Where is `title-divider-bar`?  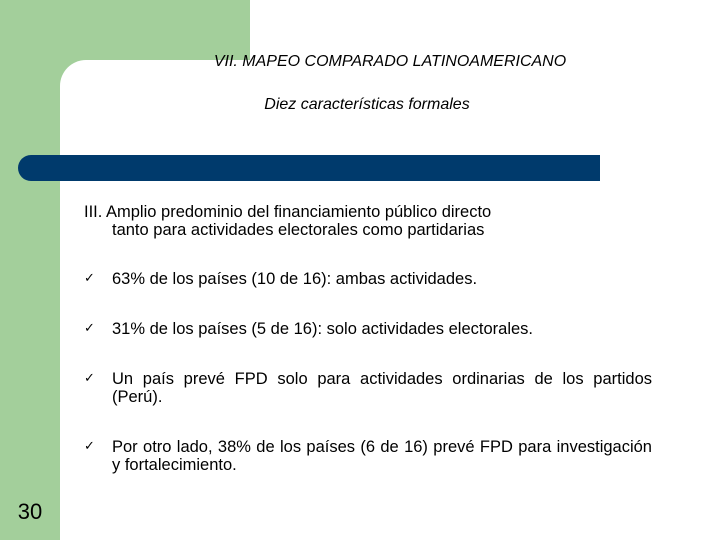
title-divider-bar is located at coordinates (309, 168).